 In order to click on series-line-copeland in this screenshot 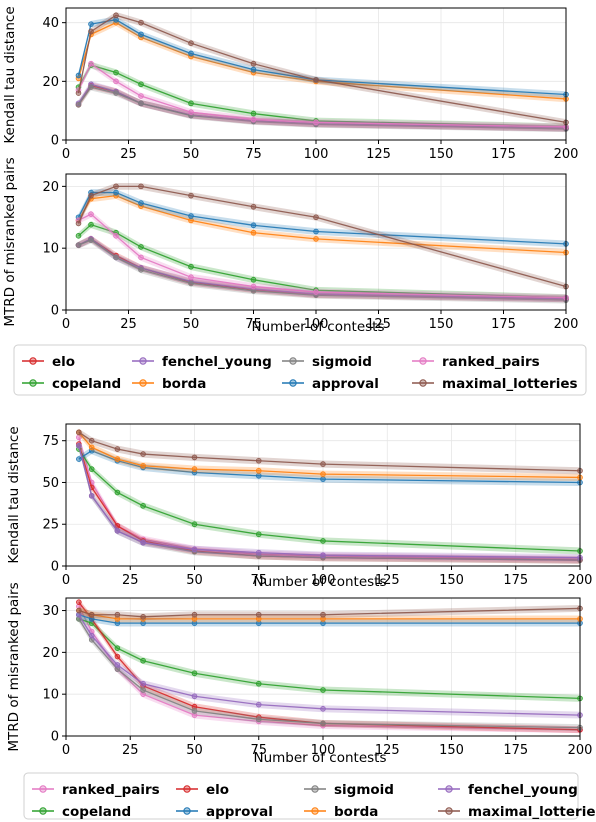, I will do `click(329, 500)`.